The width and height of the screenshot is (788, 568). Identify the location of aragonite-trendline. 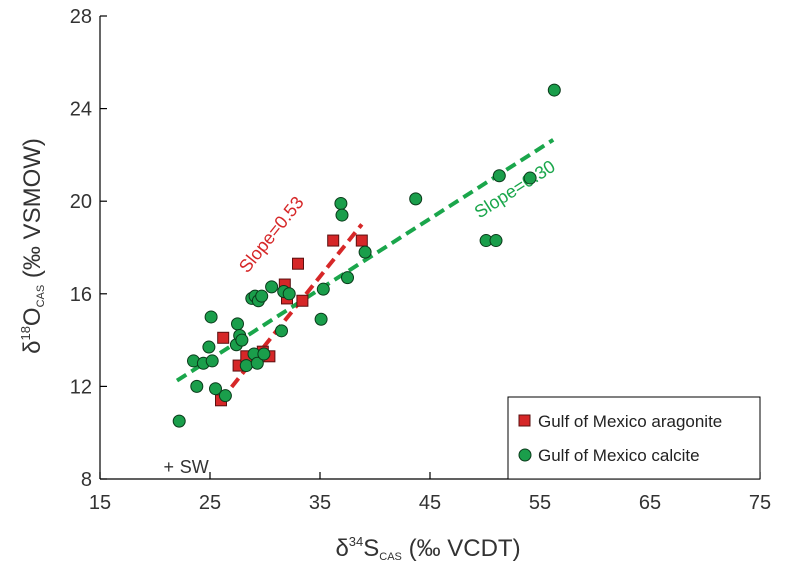
(291, 312).